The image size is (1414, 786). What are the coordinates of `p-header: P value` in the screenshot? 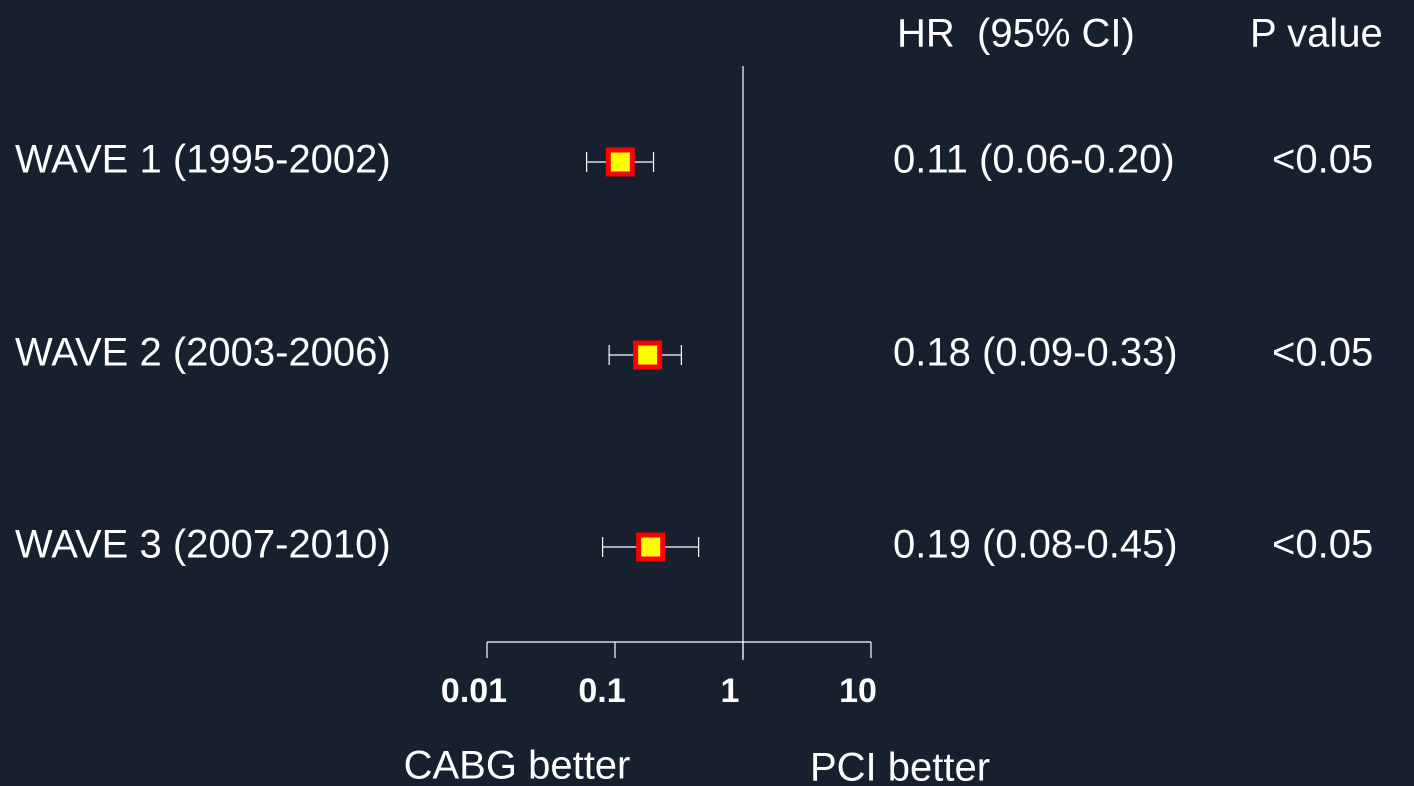 It's located at (1316, 34).